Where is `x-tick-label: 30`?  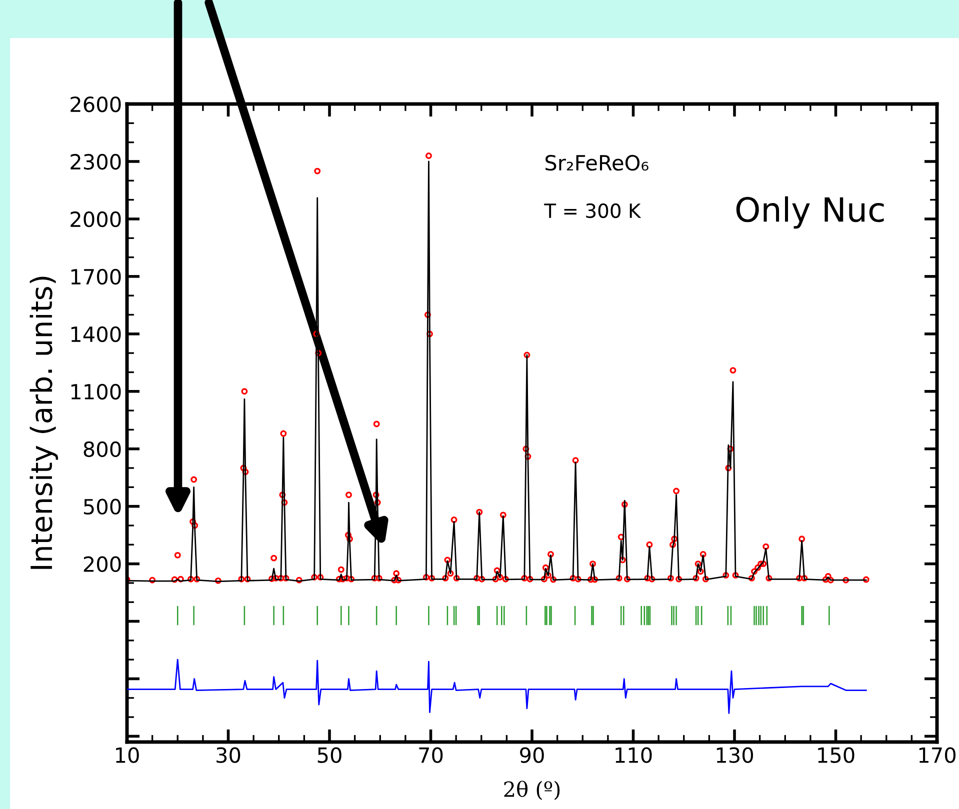 x-tick-label: 30 is located at coordinates (228, 755).